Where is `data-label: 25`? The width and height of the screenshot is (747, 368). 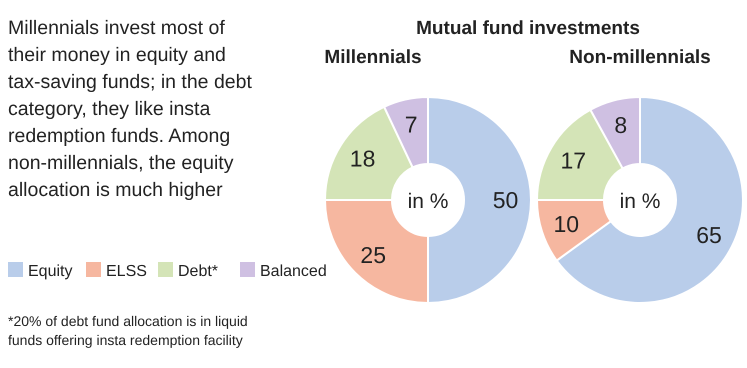
data-label: 25 is located at coordinates (373, 255).